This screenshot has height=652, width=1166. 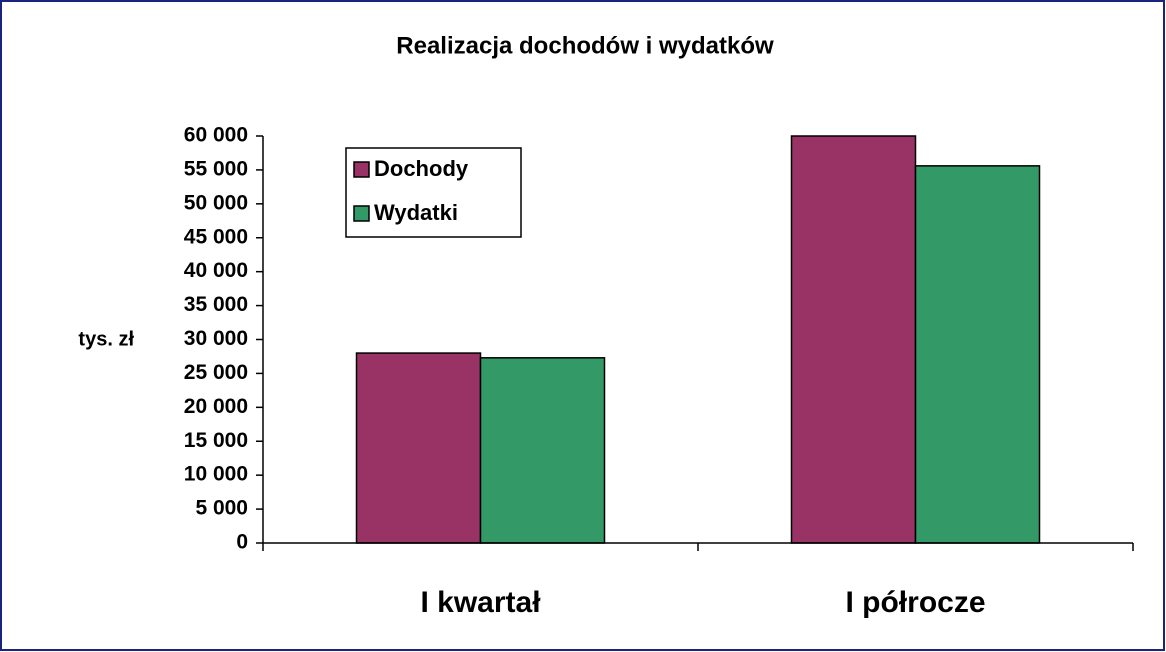 I want to click on y-axis-label: tys. zł, so click(x=106, y=339).